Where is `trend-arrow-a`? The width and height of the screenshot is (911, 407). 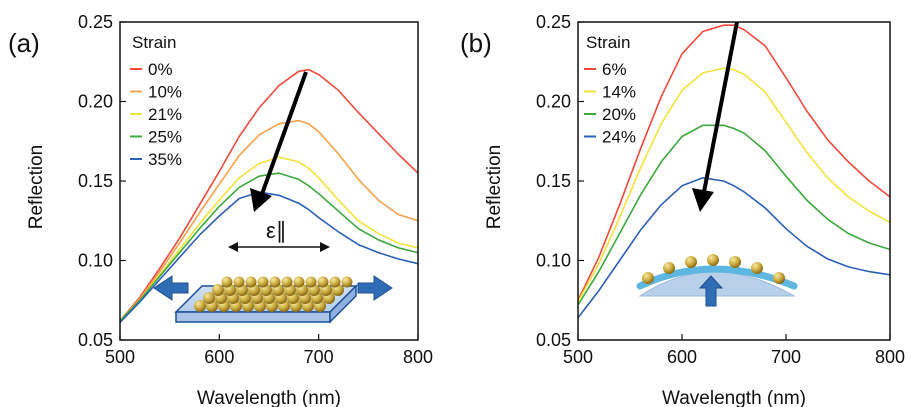
trend-arrow-a is located at coordinates (279, 141).